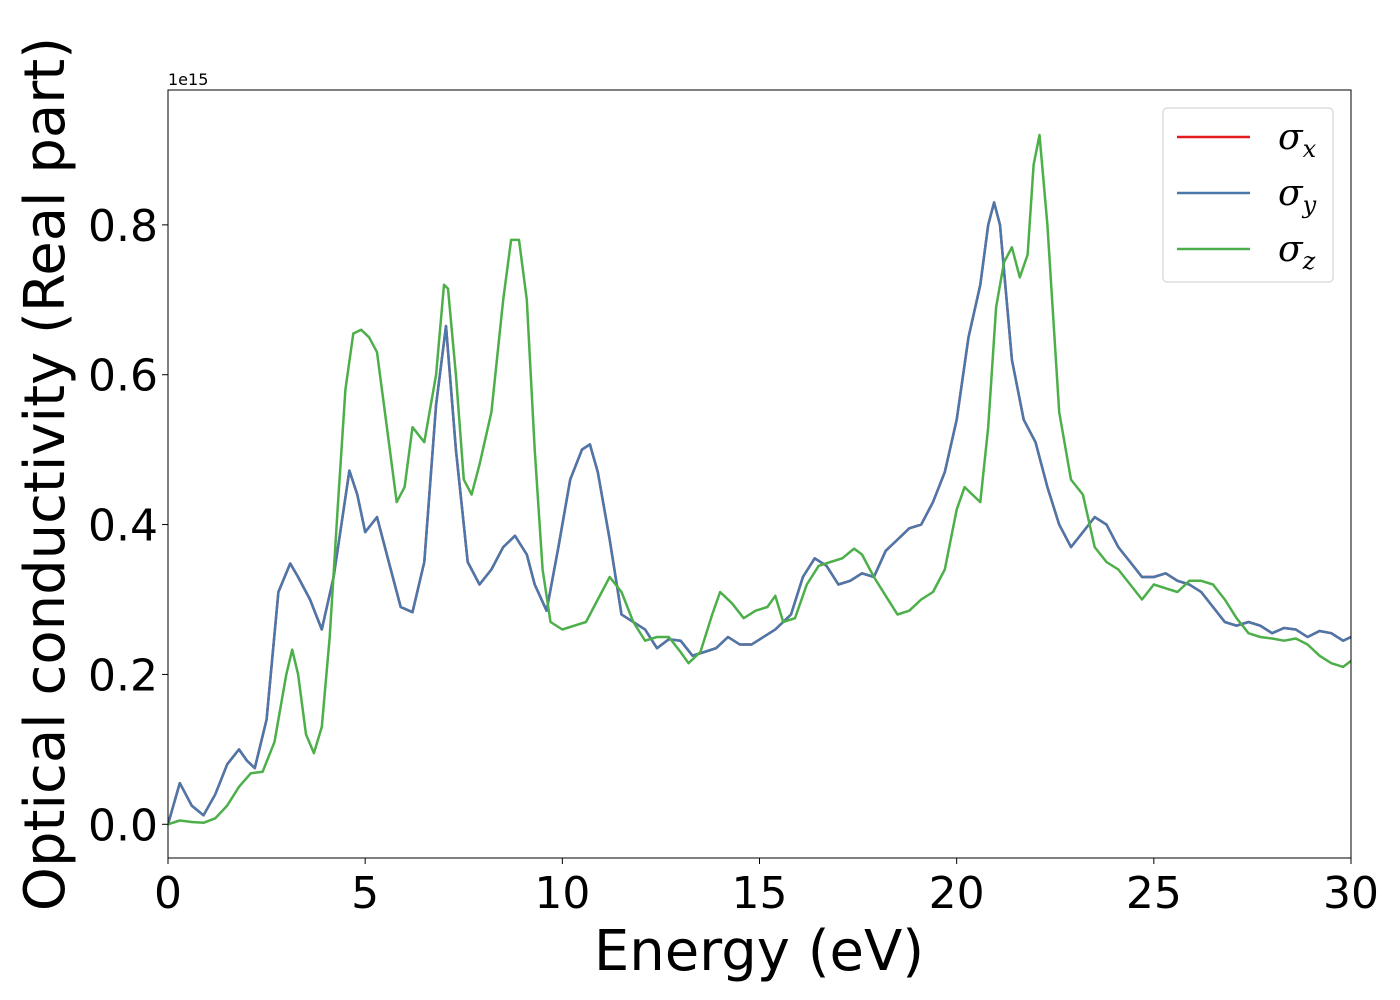 The height and width of the screenshot is (1000, 1400). Describe the element at coordinates (123, 376) in the screenshot. I see `y-tick-label: 0.6` at that location.